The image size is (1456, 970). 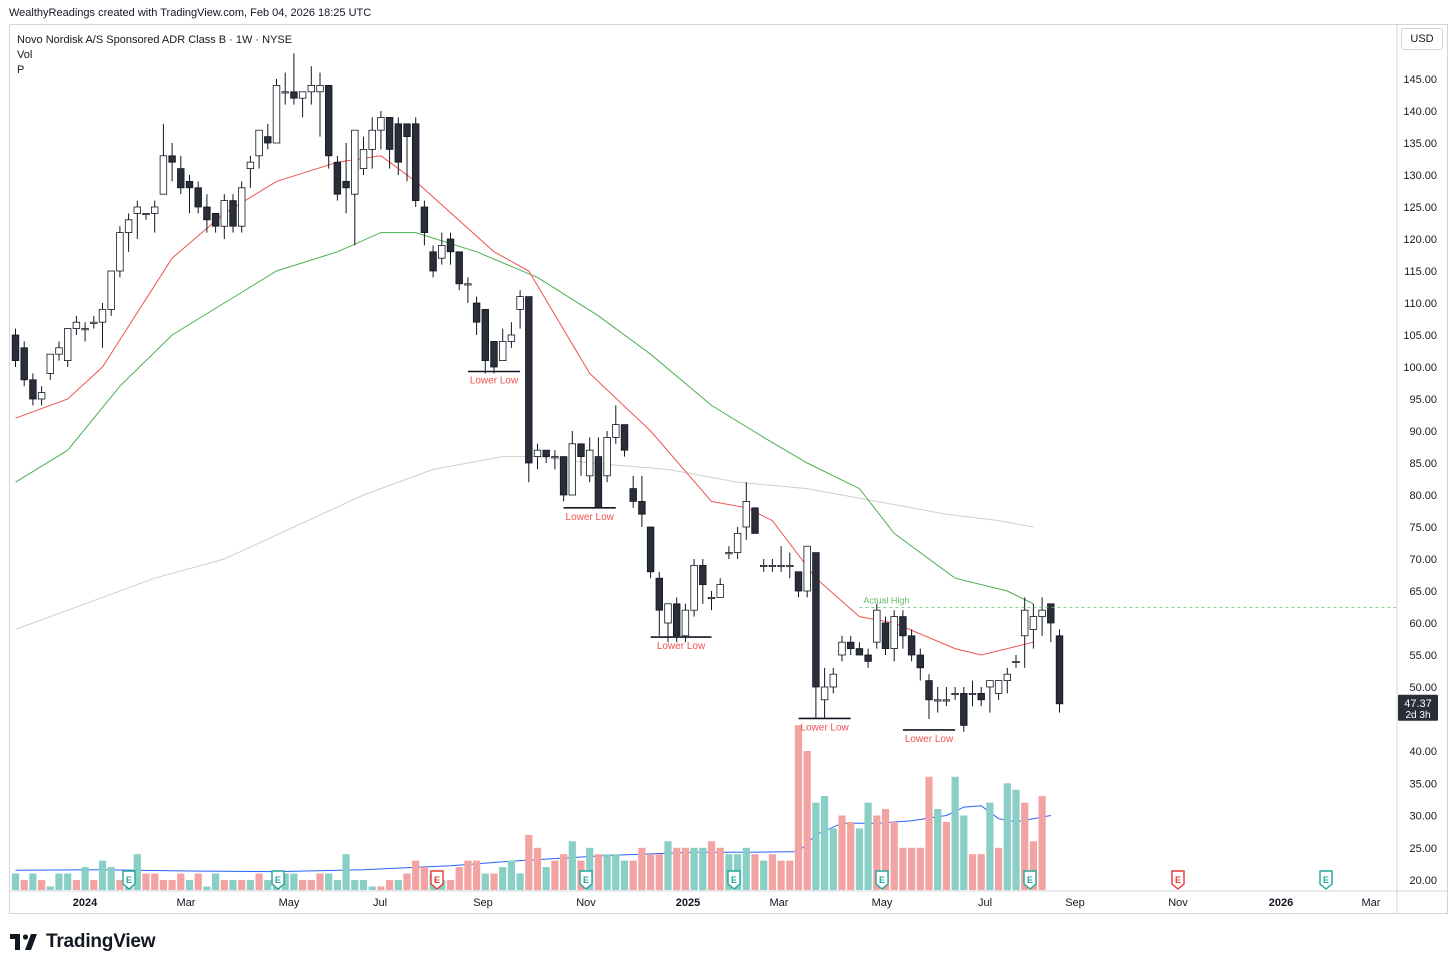 I want to click on time-tick-label: May, so click(x=882, y=903).